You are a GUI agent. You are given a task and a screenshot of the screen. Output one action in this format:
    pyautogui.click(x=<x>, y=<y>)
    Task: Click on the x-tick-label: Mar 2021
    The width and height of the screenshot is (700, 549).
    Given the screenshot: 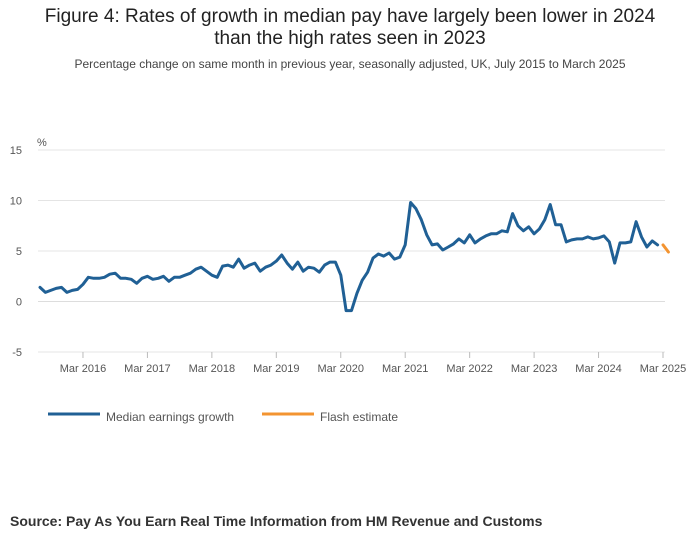 What is the action you would take?
    pyautogui.click(x=405, y=369)
    